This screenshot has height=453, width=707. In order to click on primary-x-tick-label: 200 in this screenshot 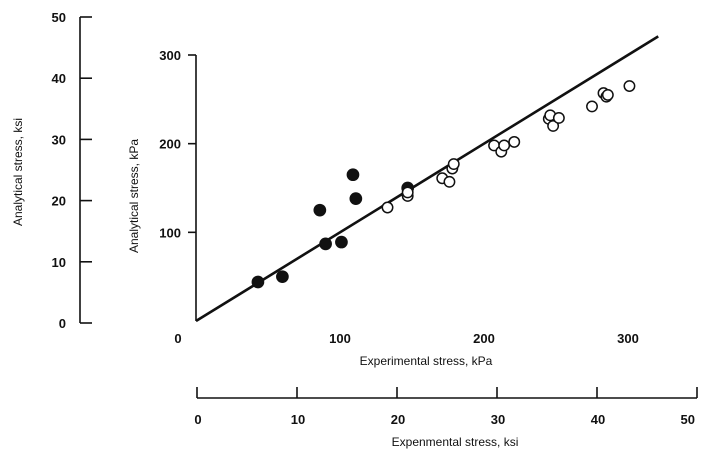, I will do `click(484, 338)`.